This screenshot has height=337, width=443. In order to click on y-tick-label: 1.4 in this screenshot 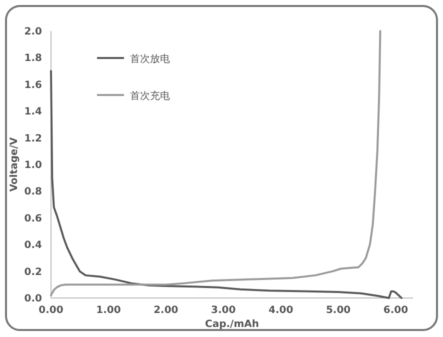, I will do `click(33, 112)`.